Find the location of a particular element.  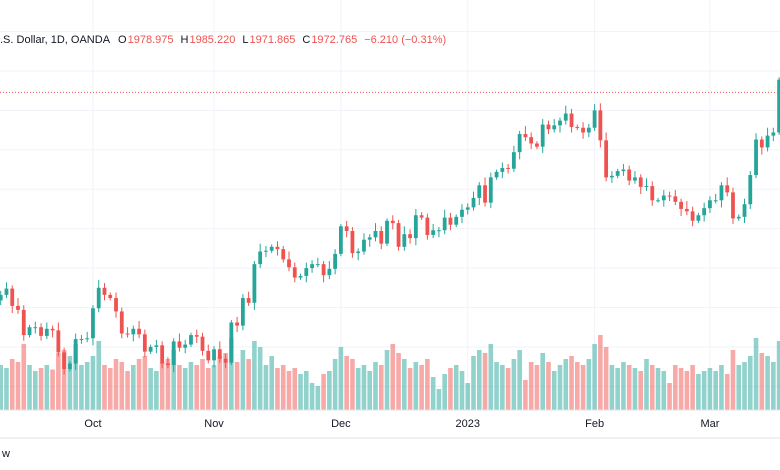

ohlc-value: 1978.975 is located at coordinates (151, 40).